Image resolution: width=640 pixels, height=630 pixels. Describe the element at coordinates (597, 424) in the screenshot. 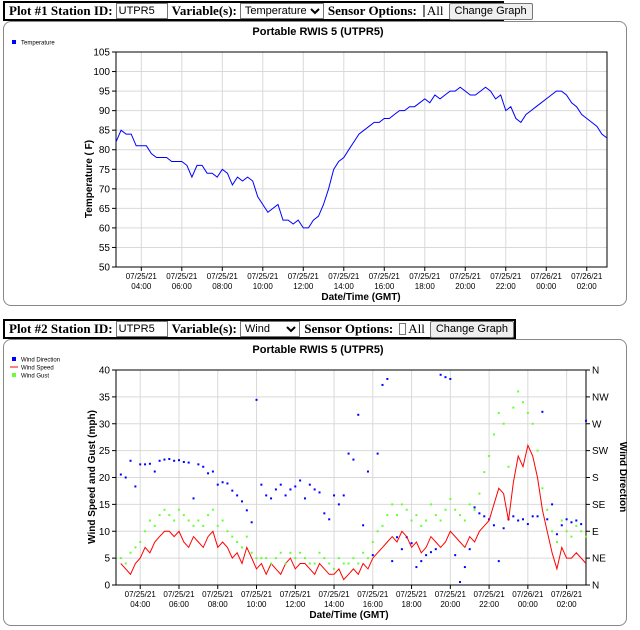

I see `plot2-y2tick-label: W` at that location.